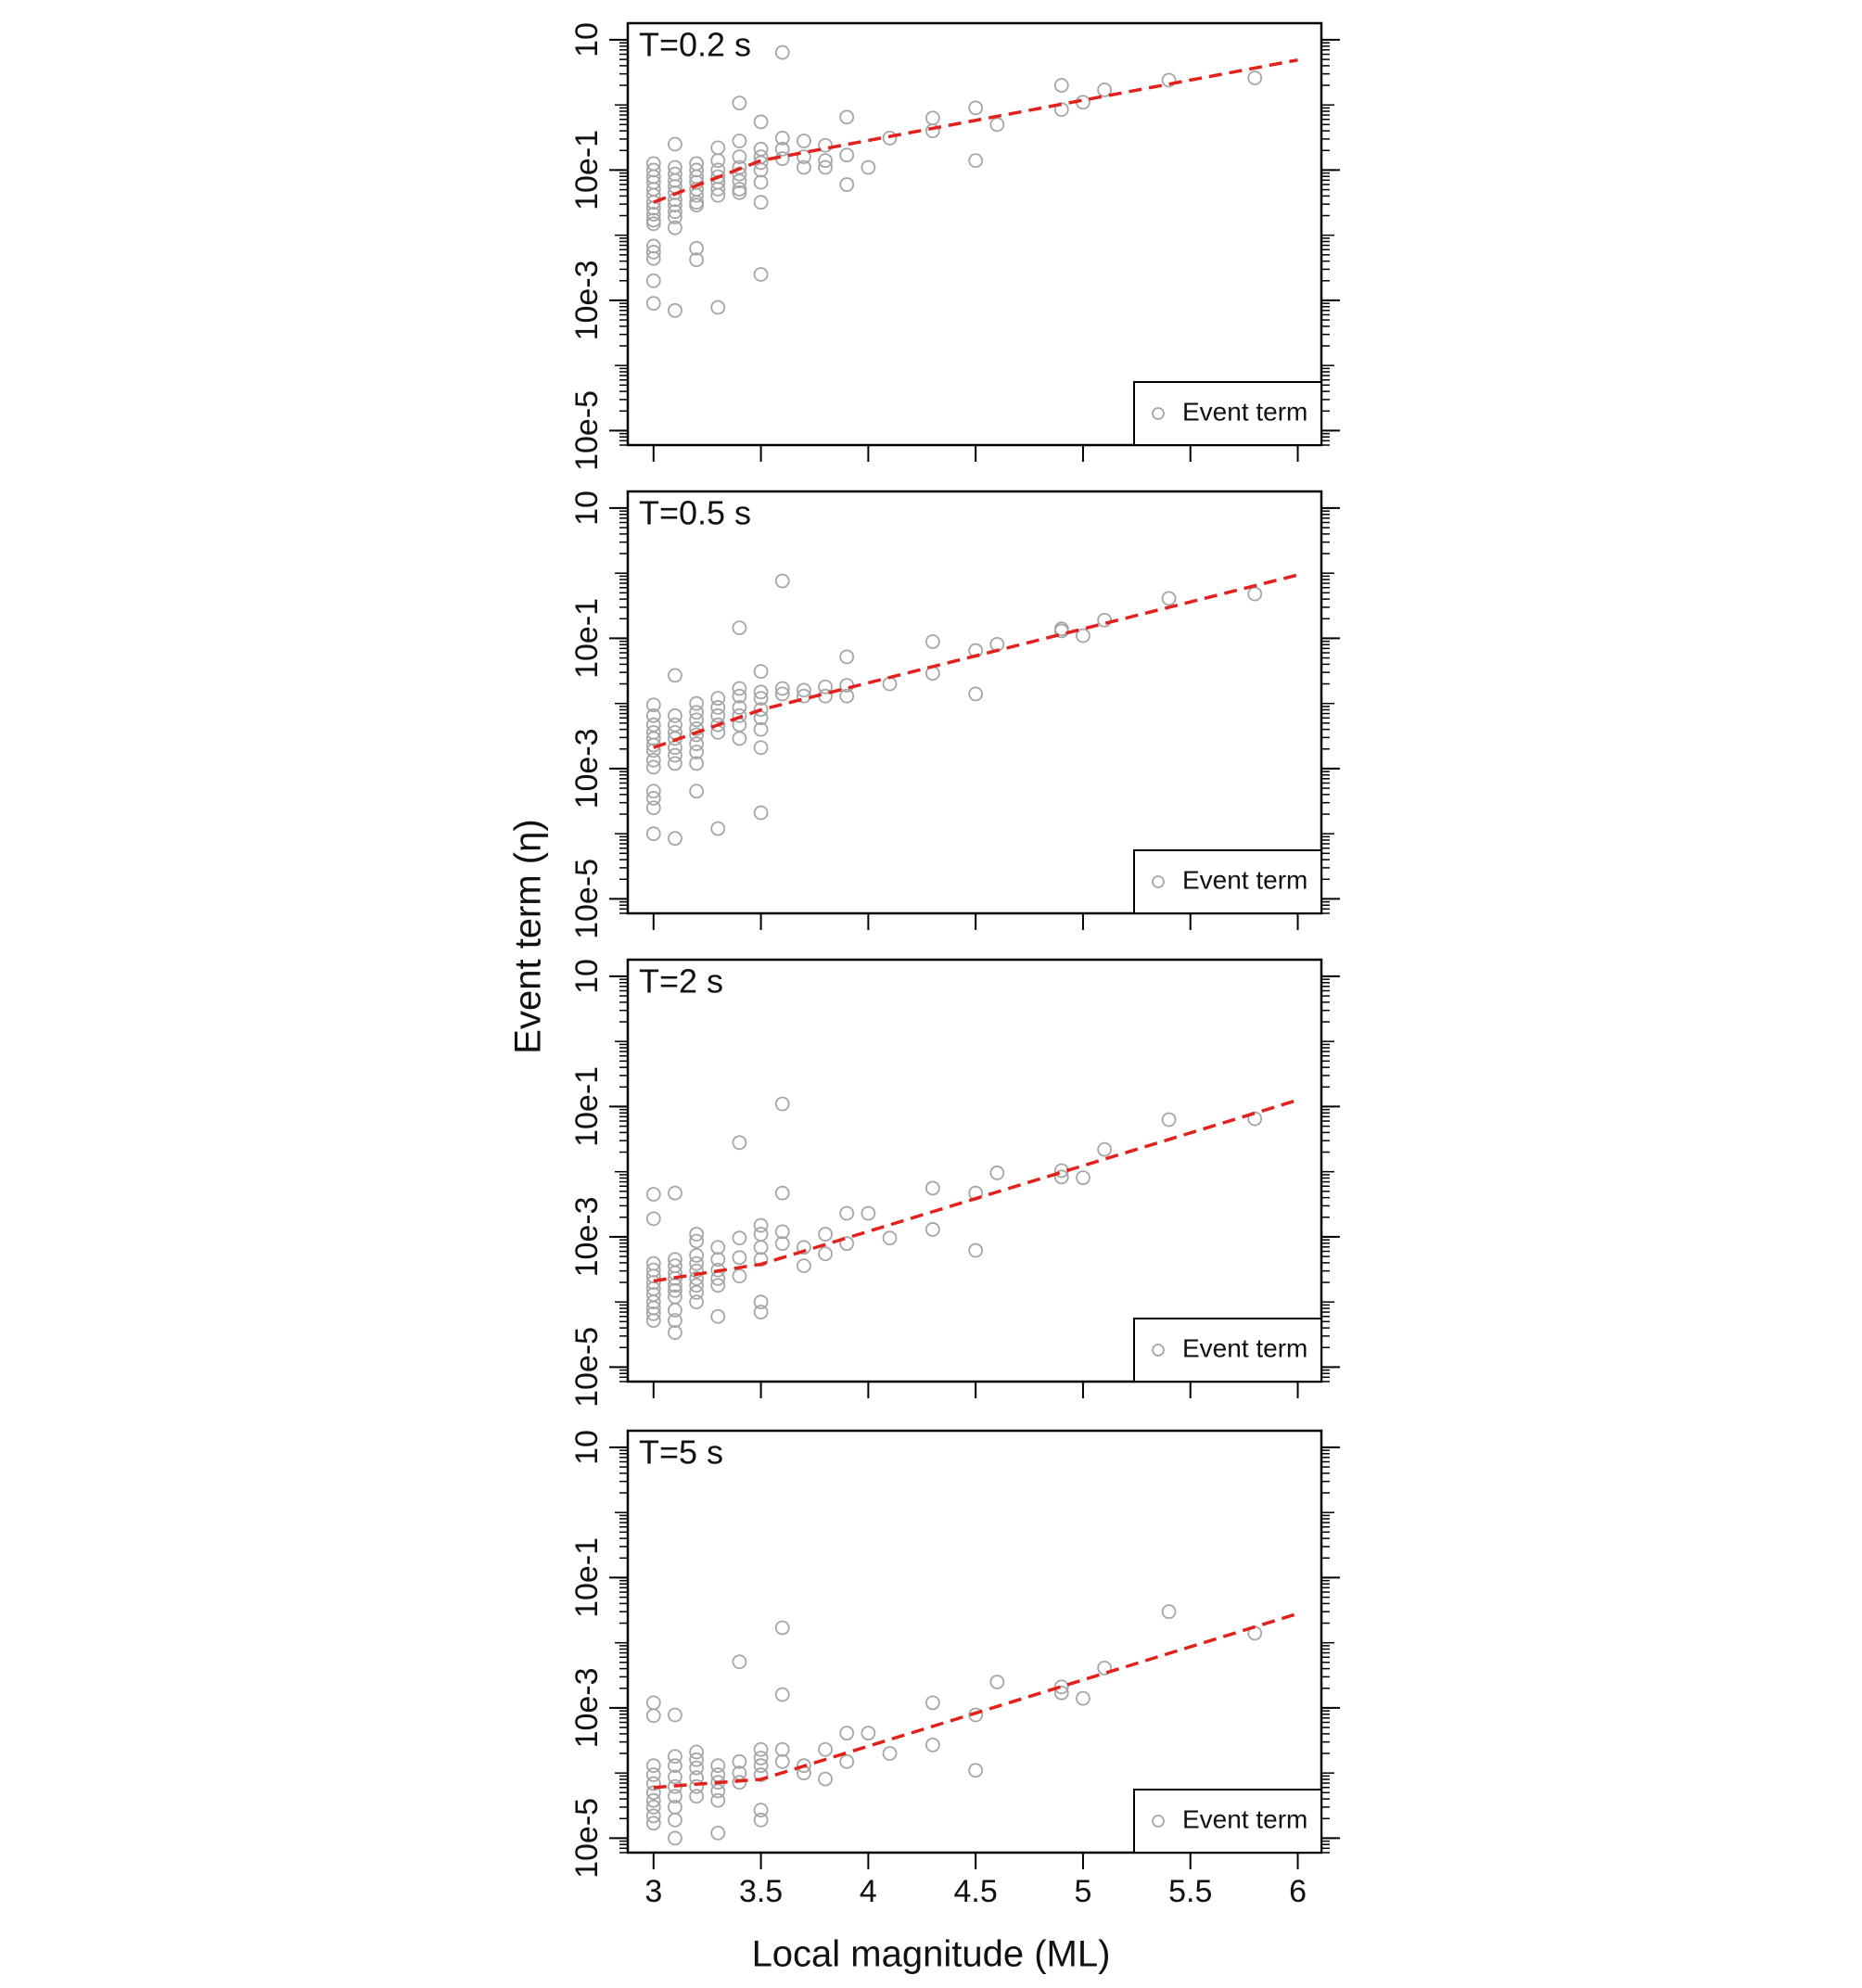 Image resolution: width=1862 pixels, height=1988 pixels. I want to click on panel-title: T=5 s, so click(681, 1453).